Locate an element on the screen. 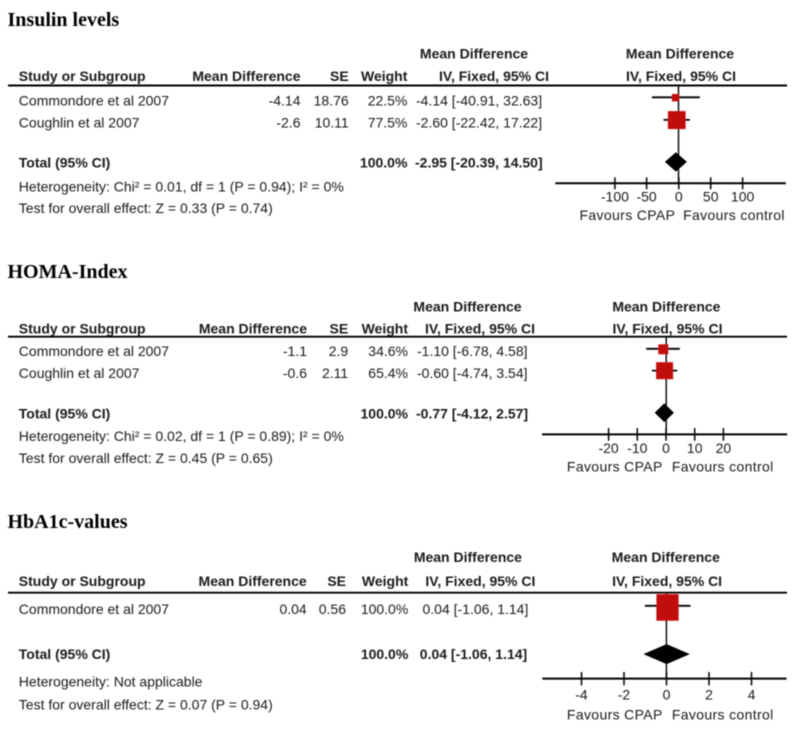 This screenshot has width=796, height=745. svg-text: -1.1 is located at coordinates (295, 351).